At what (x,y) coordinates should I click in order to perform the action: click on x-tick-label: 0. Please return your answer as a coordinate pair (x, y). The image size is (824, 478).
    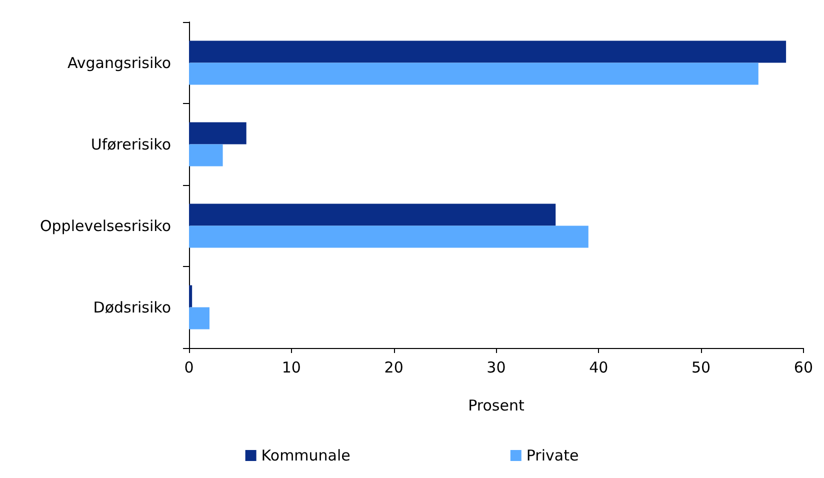
    Looking at the image, I should click on (189, 367).